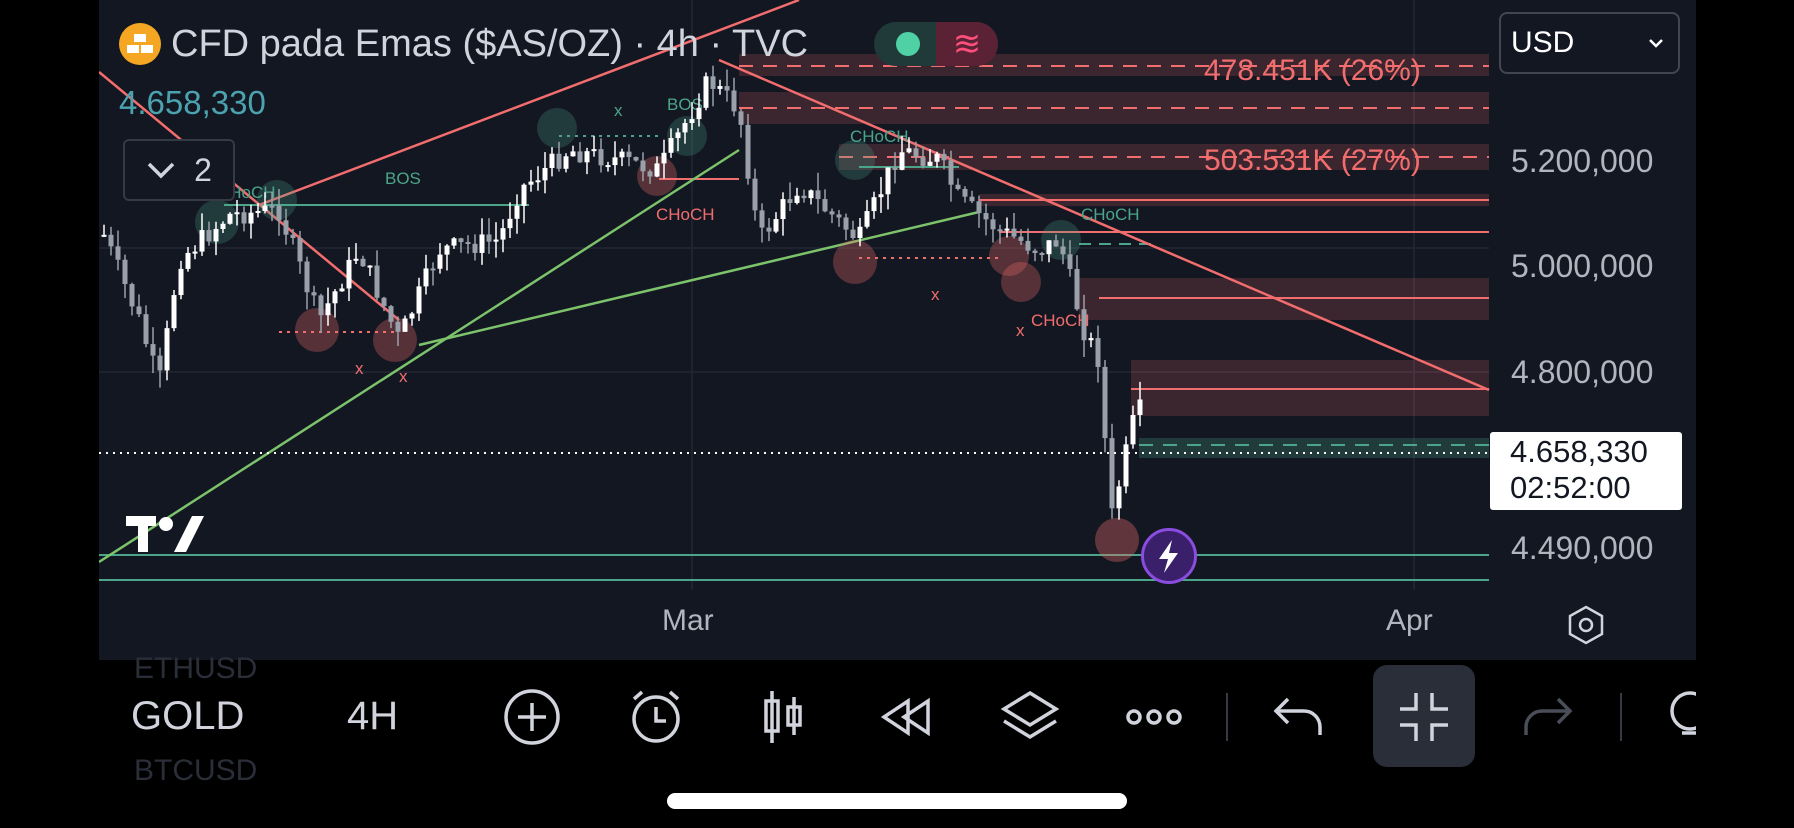  I want to click on structure-label-8: CHoCH, so click(1060, 320).